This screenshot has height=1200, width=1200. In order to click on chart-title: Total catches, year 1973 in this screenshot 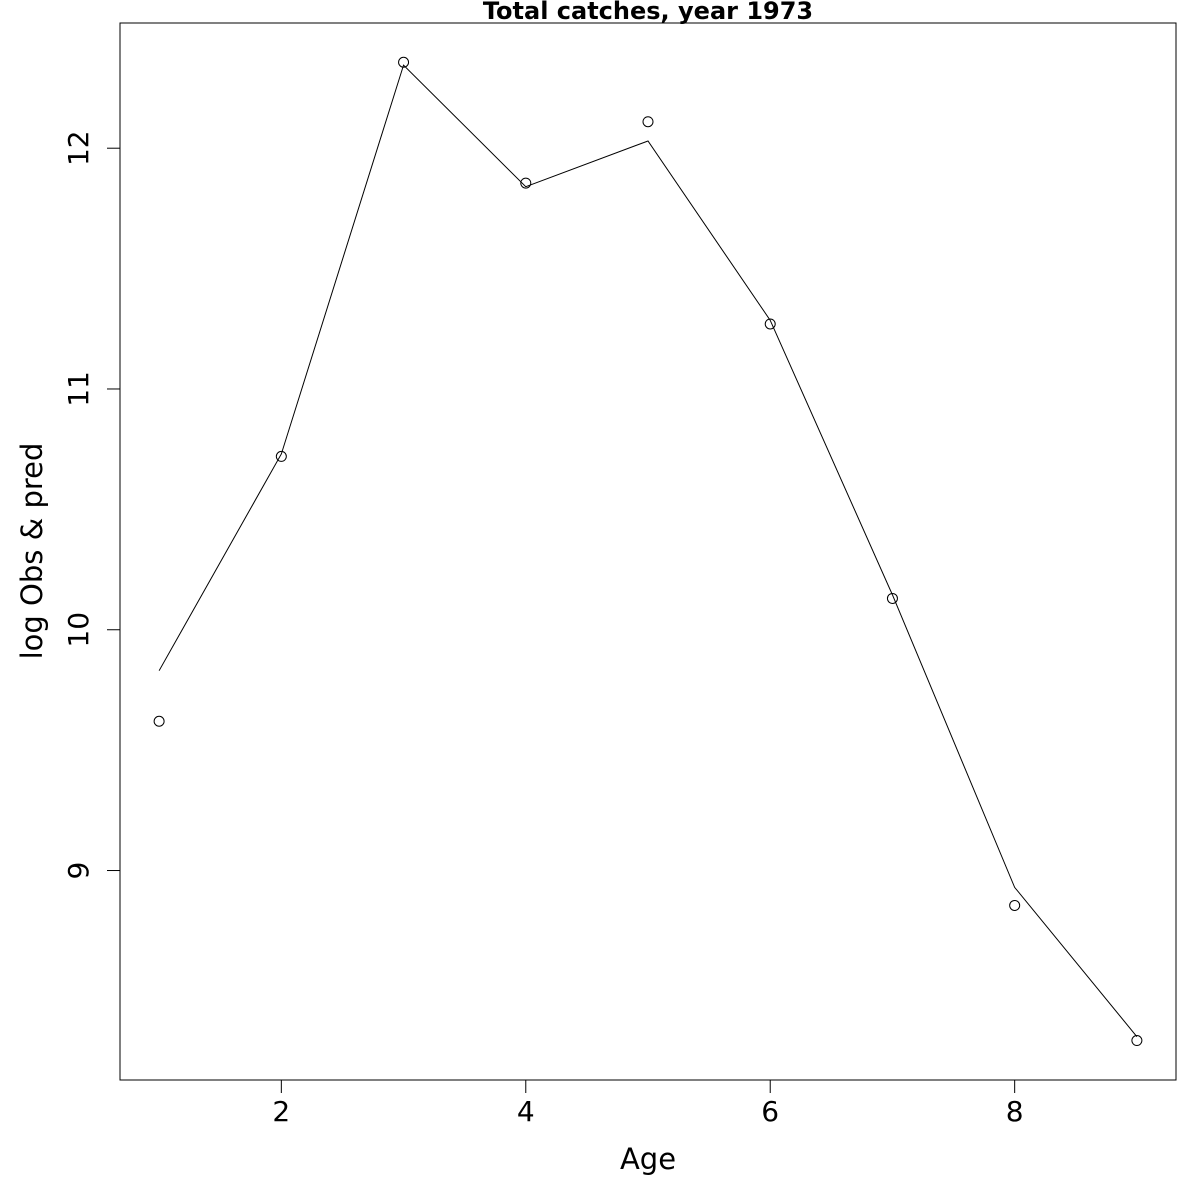, I will do `click(648, 12)`.